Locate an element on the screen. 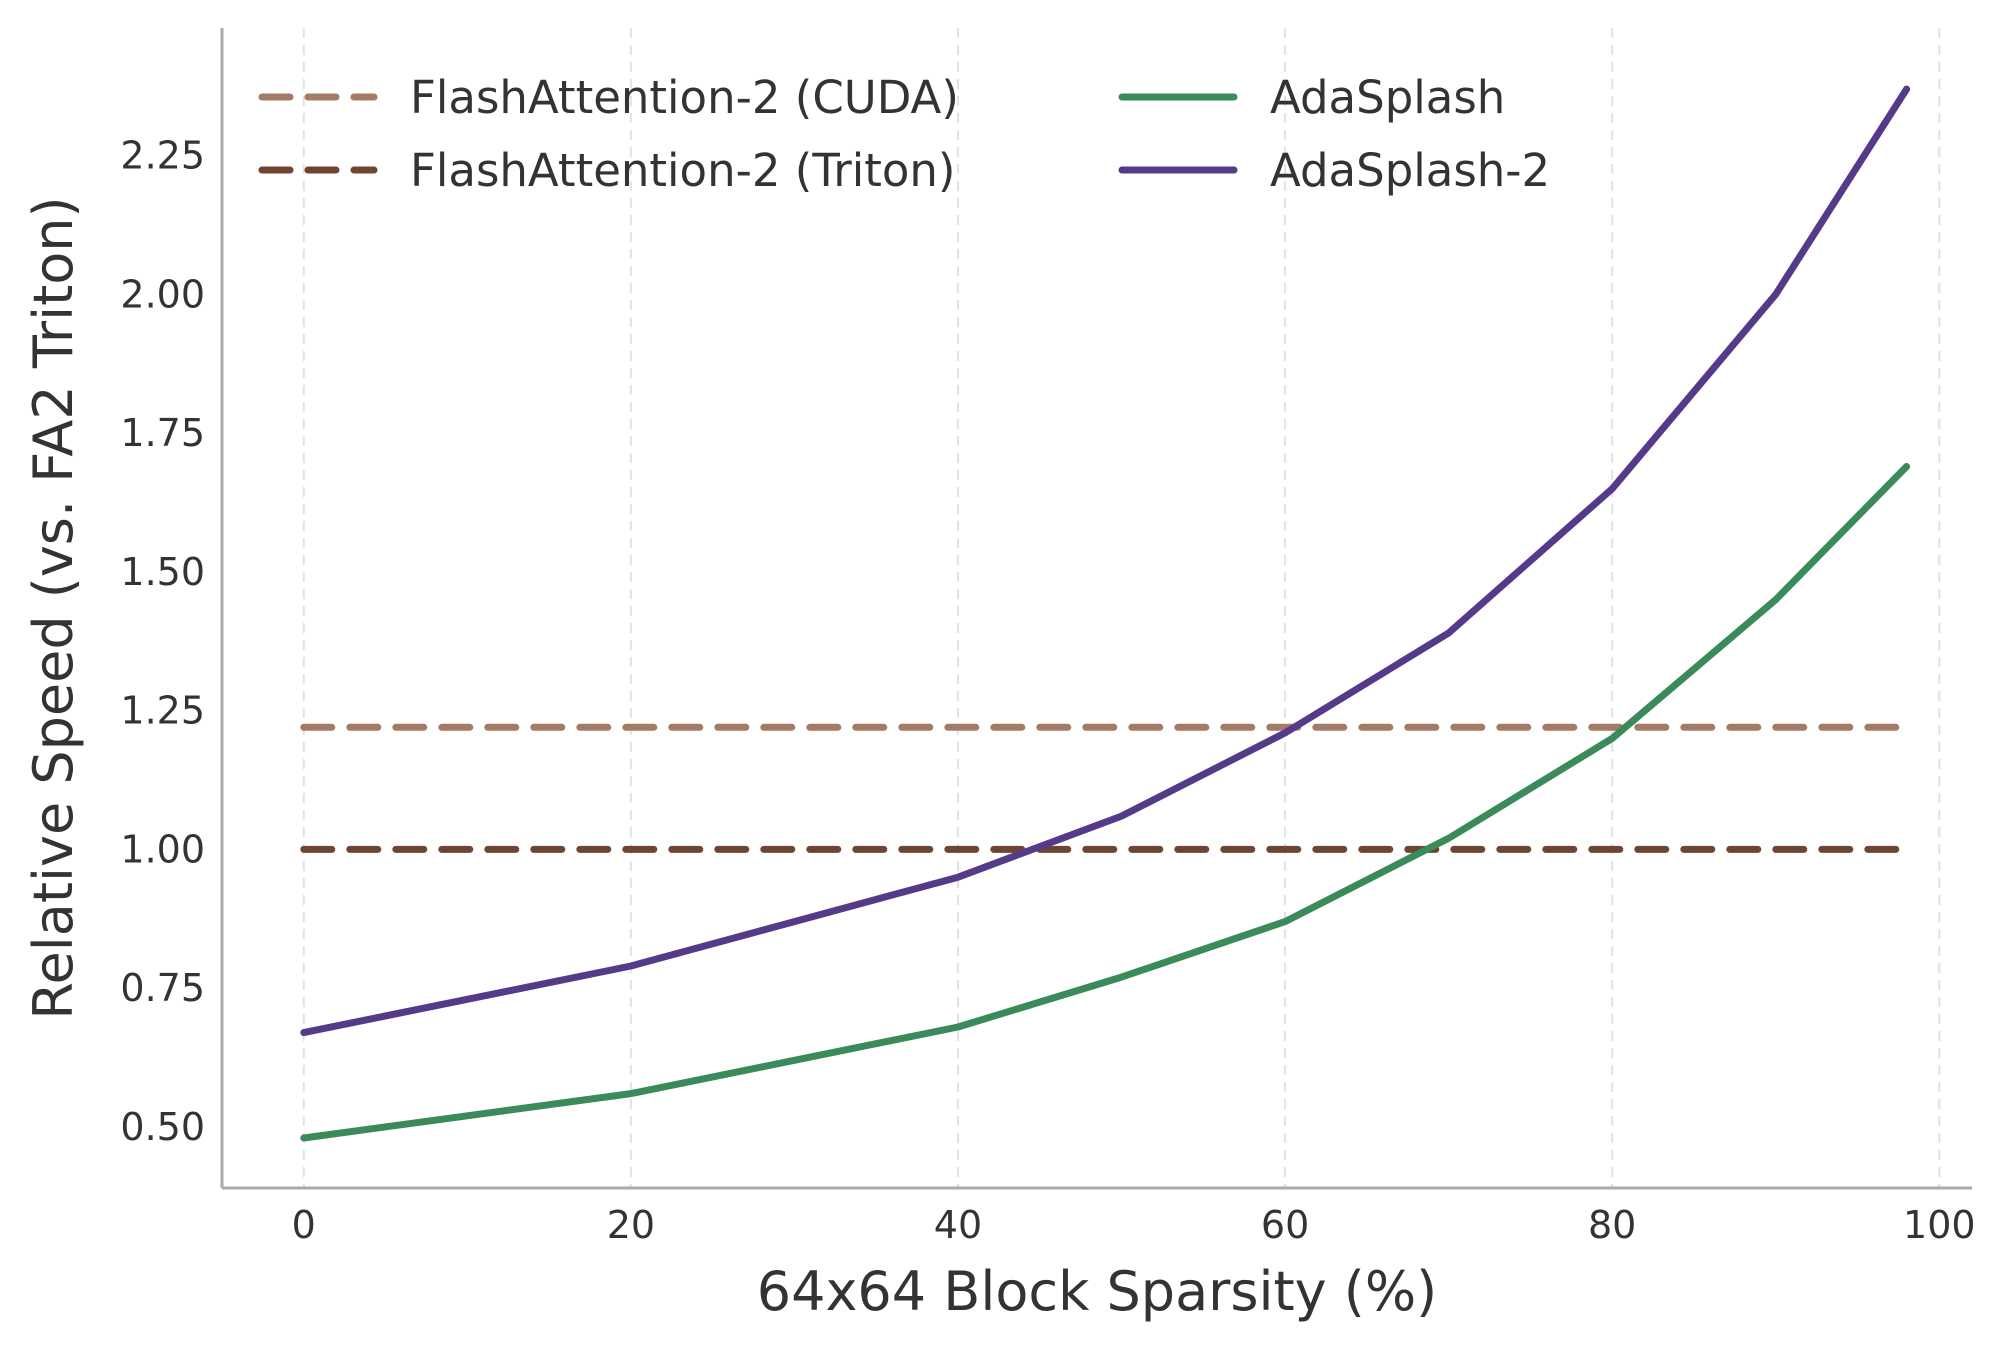  y-tick-label: 1.25 is located at coordinates (162, 711).